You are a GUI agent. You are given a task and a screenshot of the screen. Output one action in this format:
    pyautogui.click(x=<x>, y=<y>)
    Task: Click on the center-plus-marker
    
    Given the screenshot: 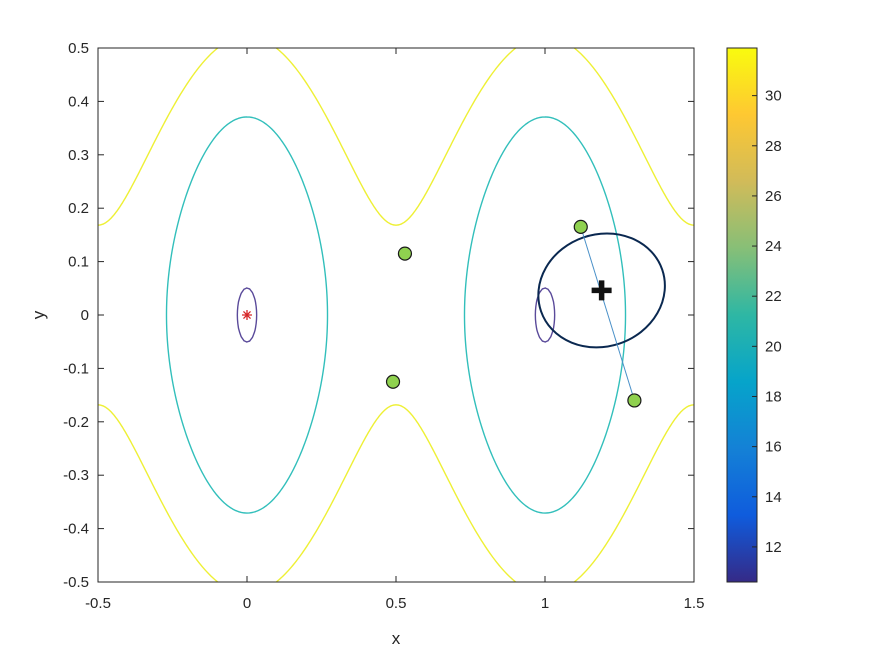 What is the action you would take?
    pyautogui.click(x=601, y=290)
    